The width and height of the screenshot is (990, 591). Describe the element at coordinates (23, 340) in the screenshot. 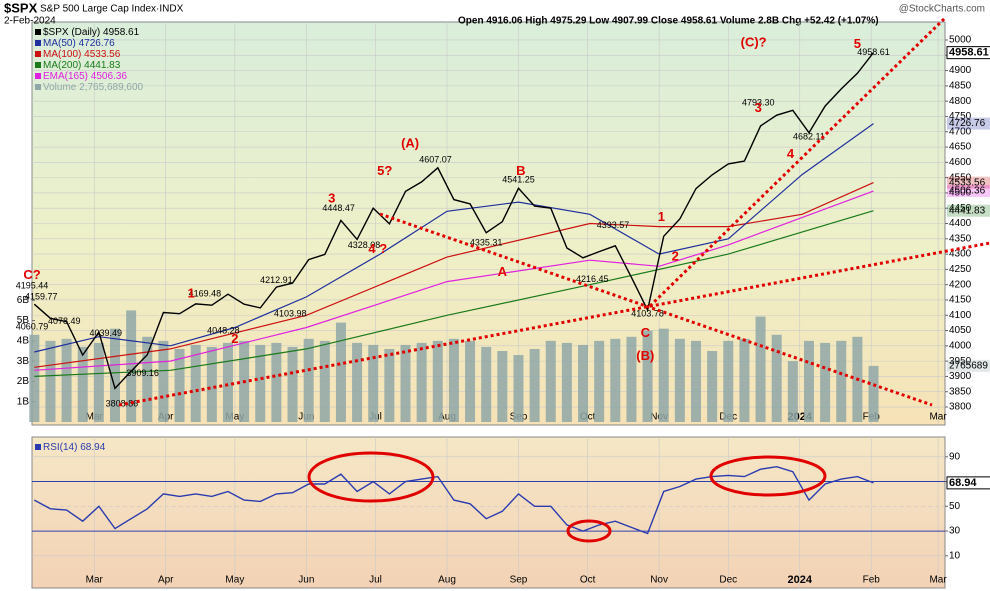

I see `y2-tick-label: 4B` at that location.